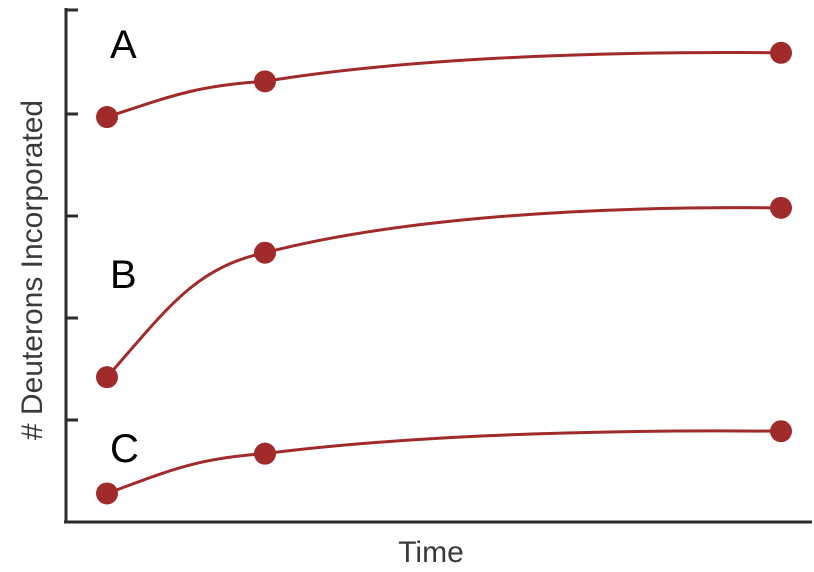  What do you see at coordinates (444, 85) in the screenshot?
I see `series-a-line` at bounding box center [444, 85].